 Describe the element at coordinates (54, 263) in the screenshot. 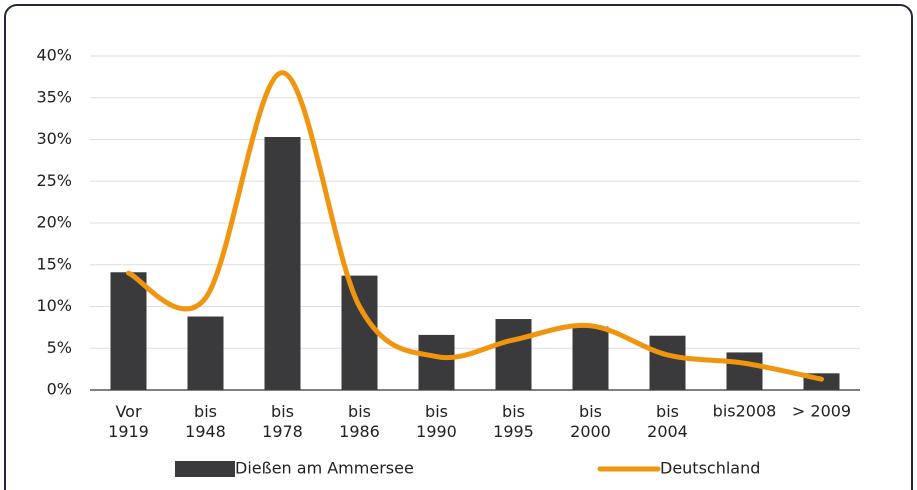

I see `y-tick-label: 15%` at that location.